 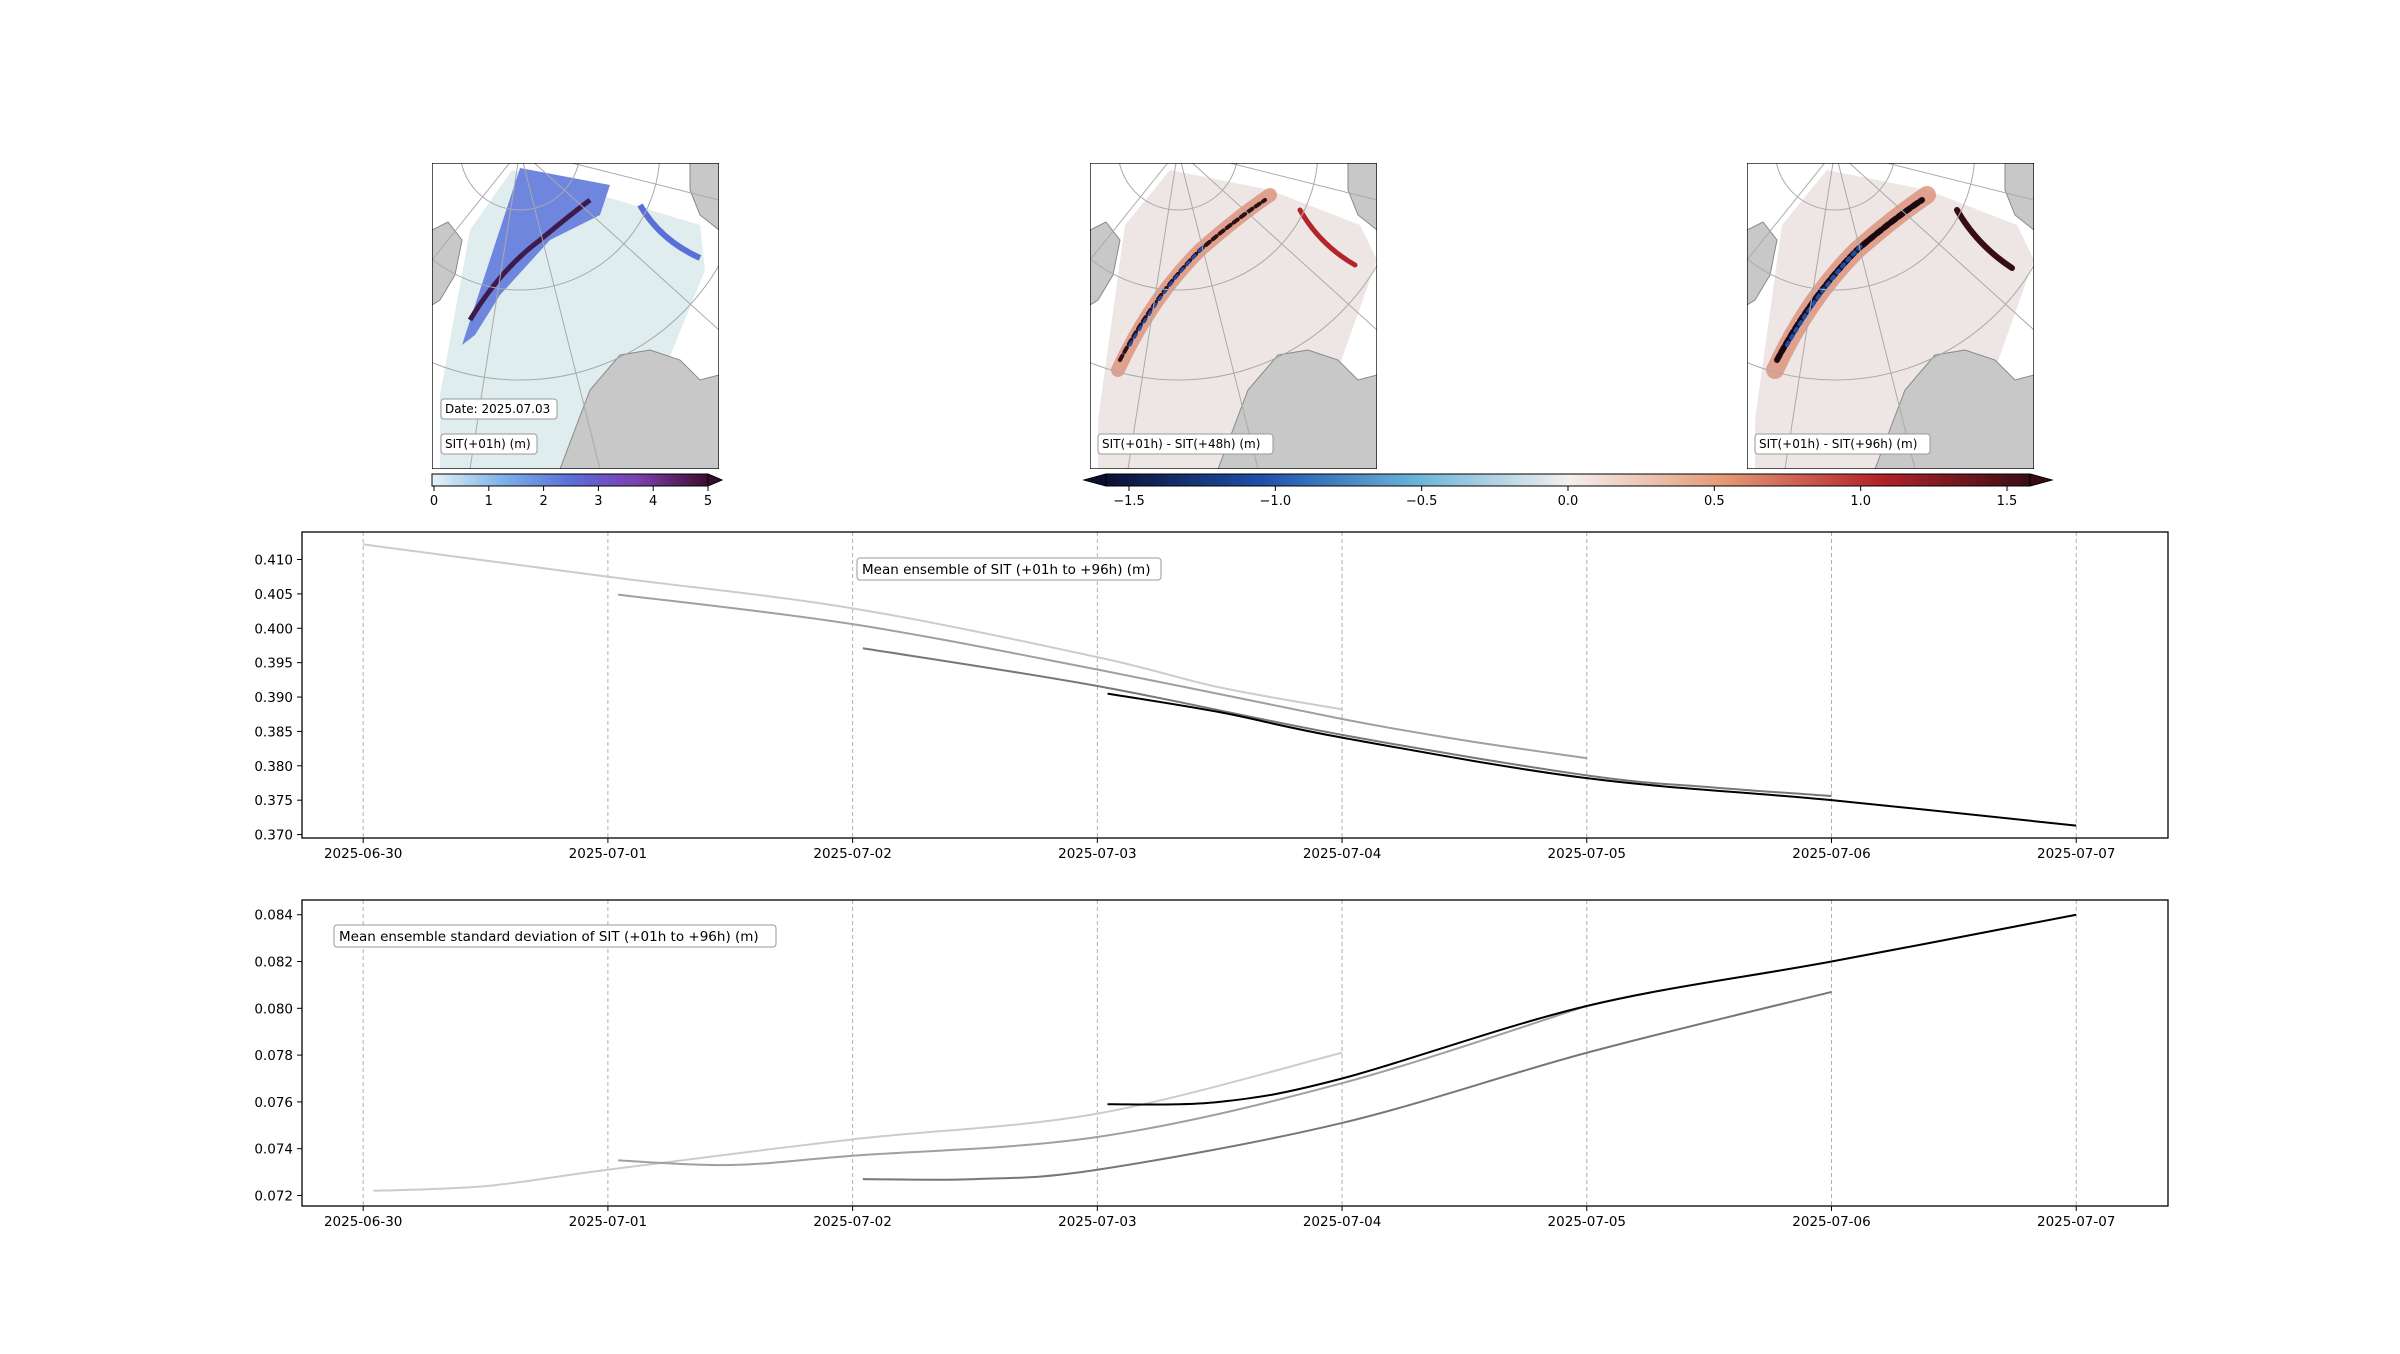 What do you see at coordinates (273, 1150) in the screenshot?
I see `y-tick-label: 0.074` at bounding box center [273, 1150].